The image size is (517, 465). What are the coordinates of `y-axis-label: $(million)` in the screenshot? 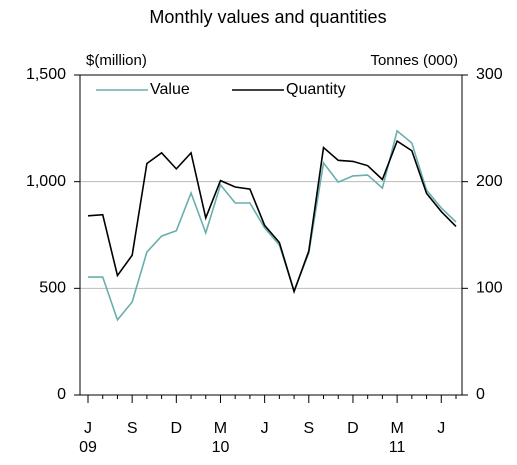 It's located at (116, 60).